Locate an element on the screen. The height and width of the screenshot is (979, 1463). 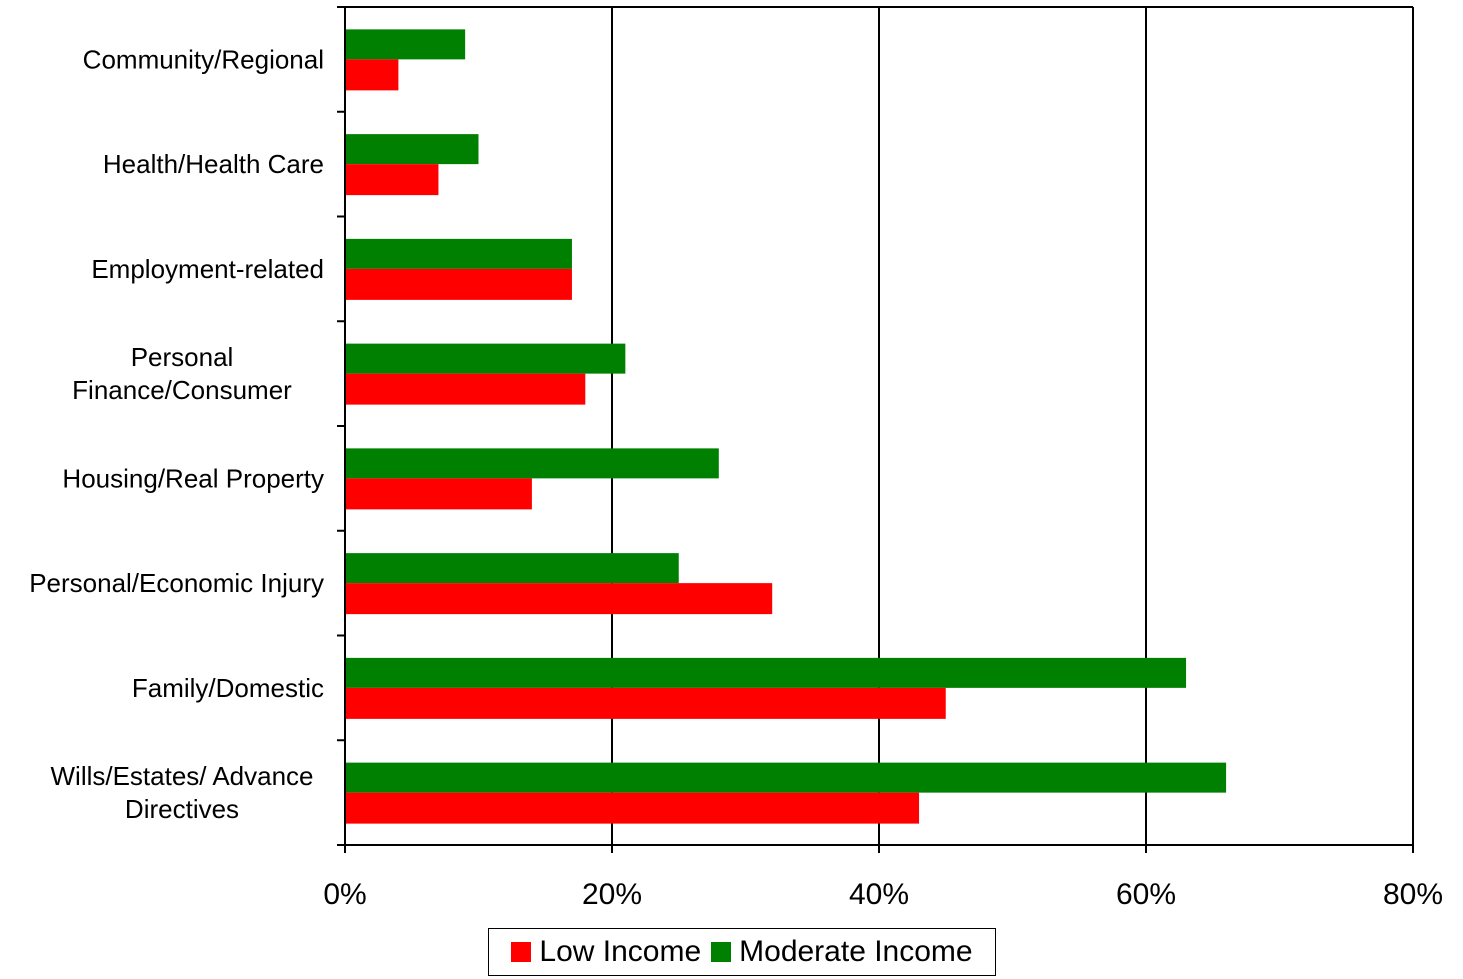
chart-legend: Low Income Moderate Income is located at coordinates (742, 952).